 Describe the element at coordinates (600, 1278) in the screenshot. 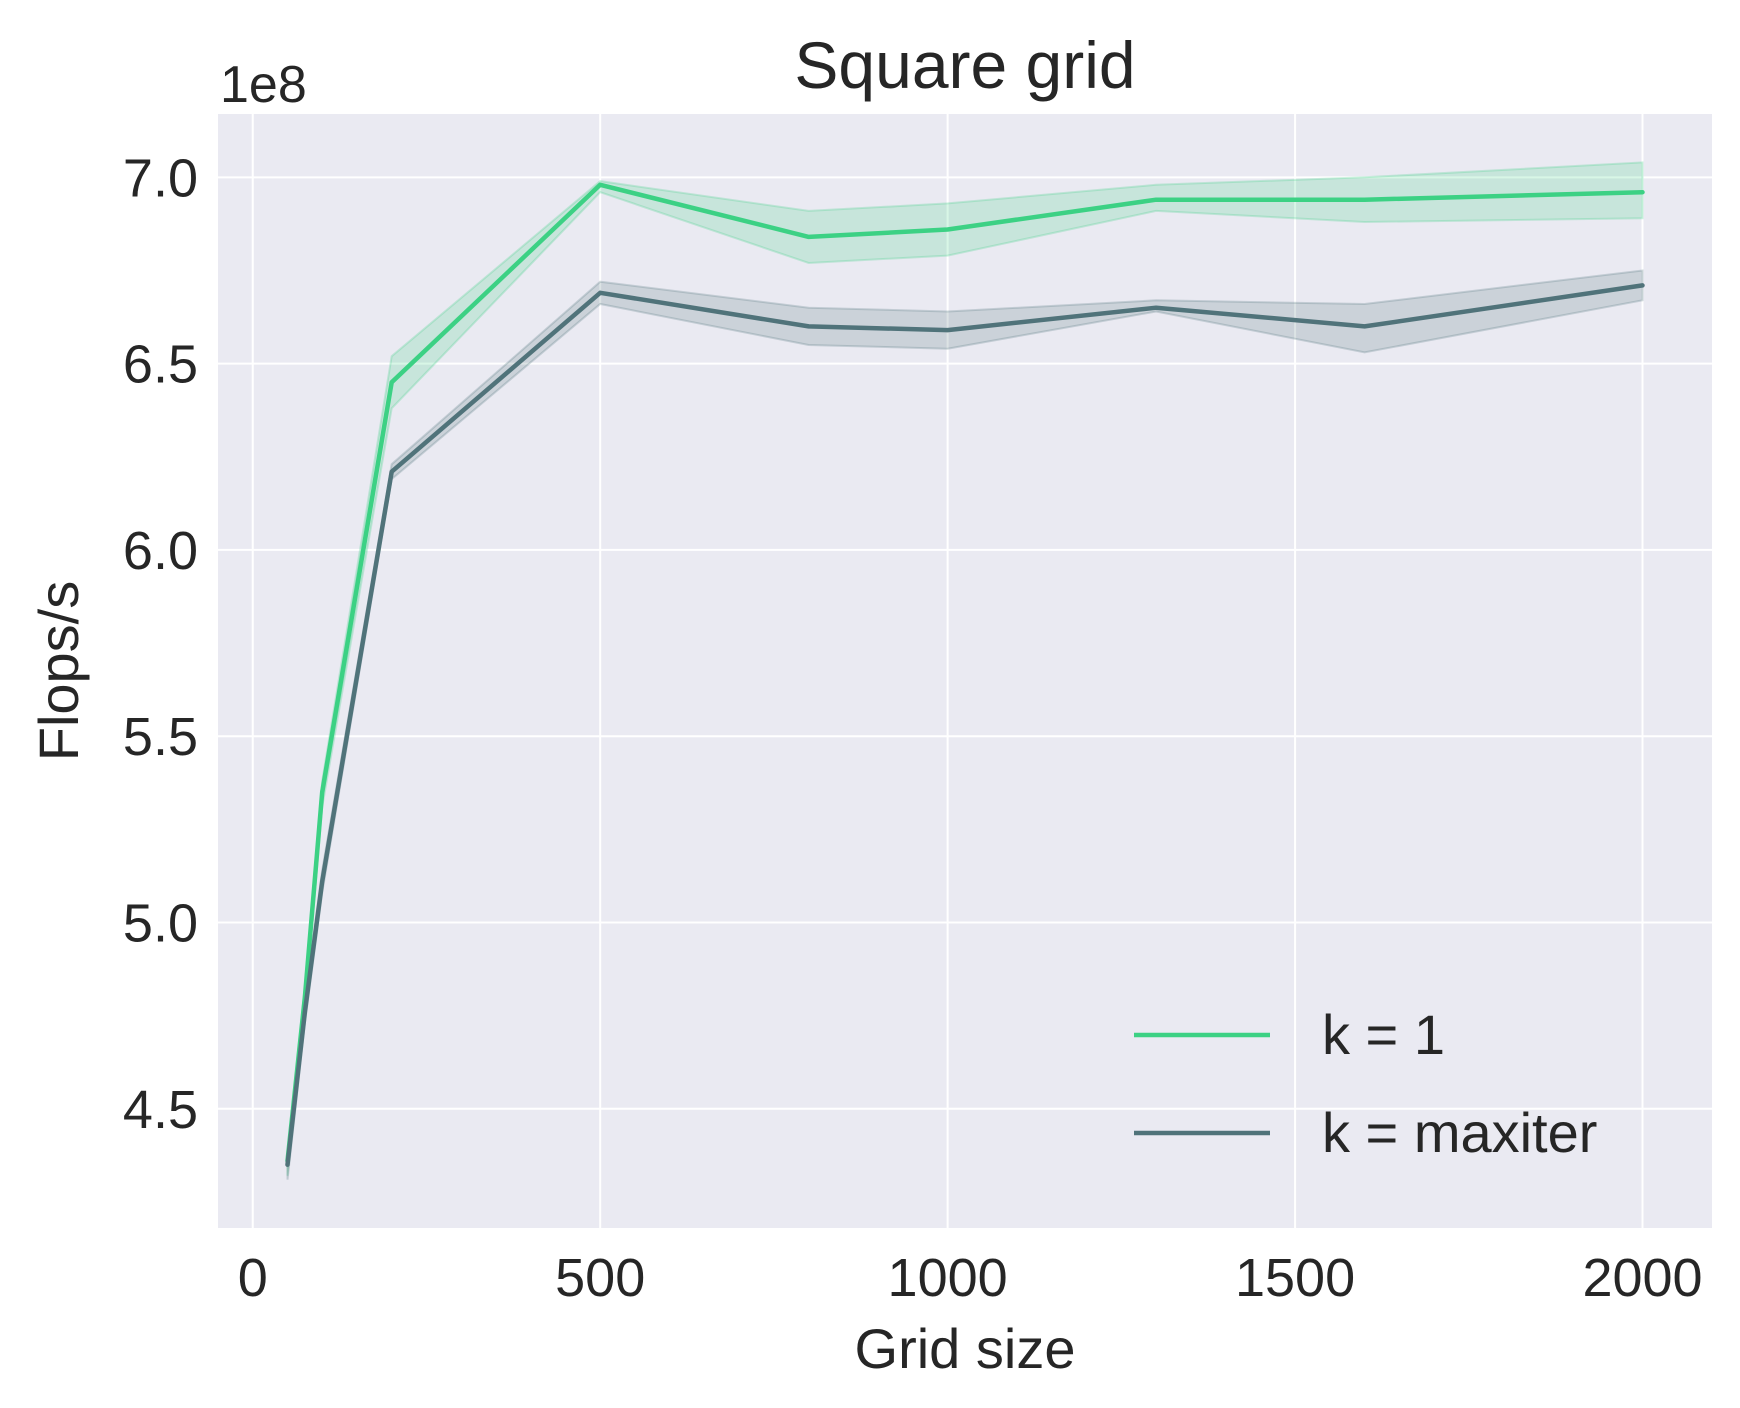

I see `x-tick-label: 500` at that location.